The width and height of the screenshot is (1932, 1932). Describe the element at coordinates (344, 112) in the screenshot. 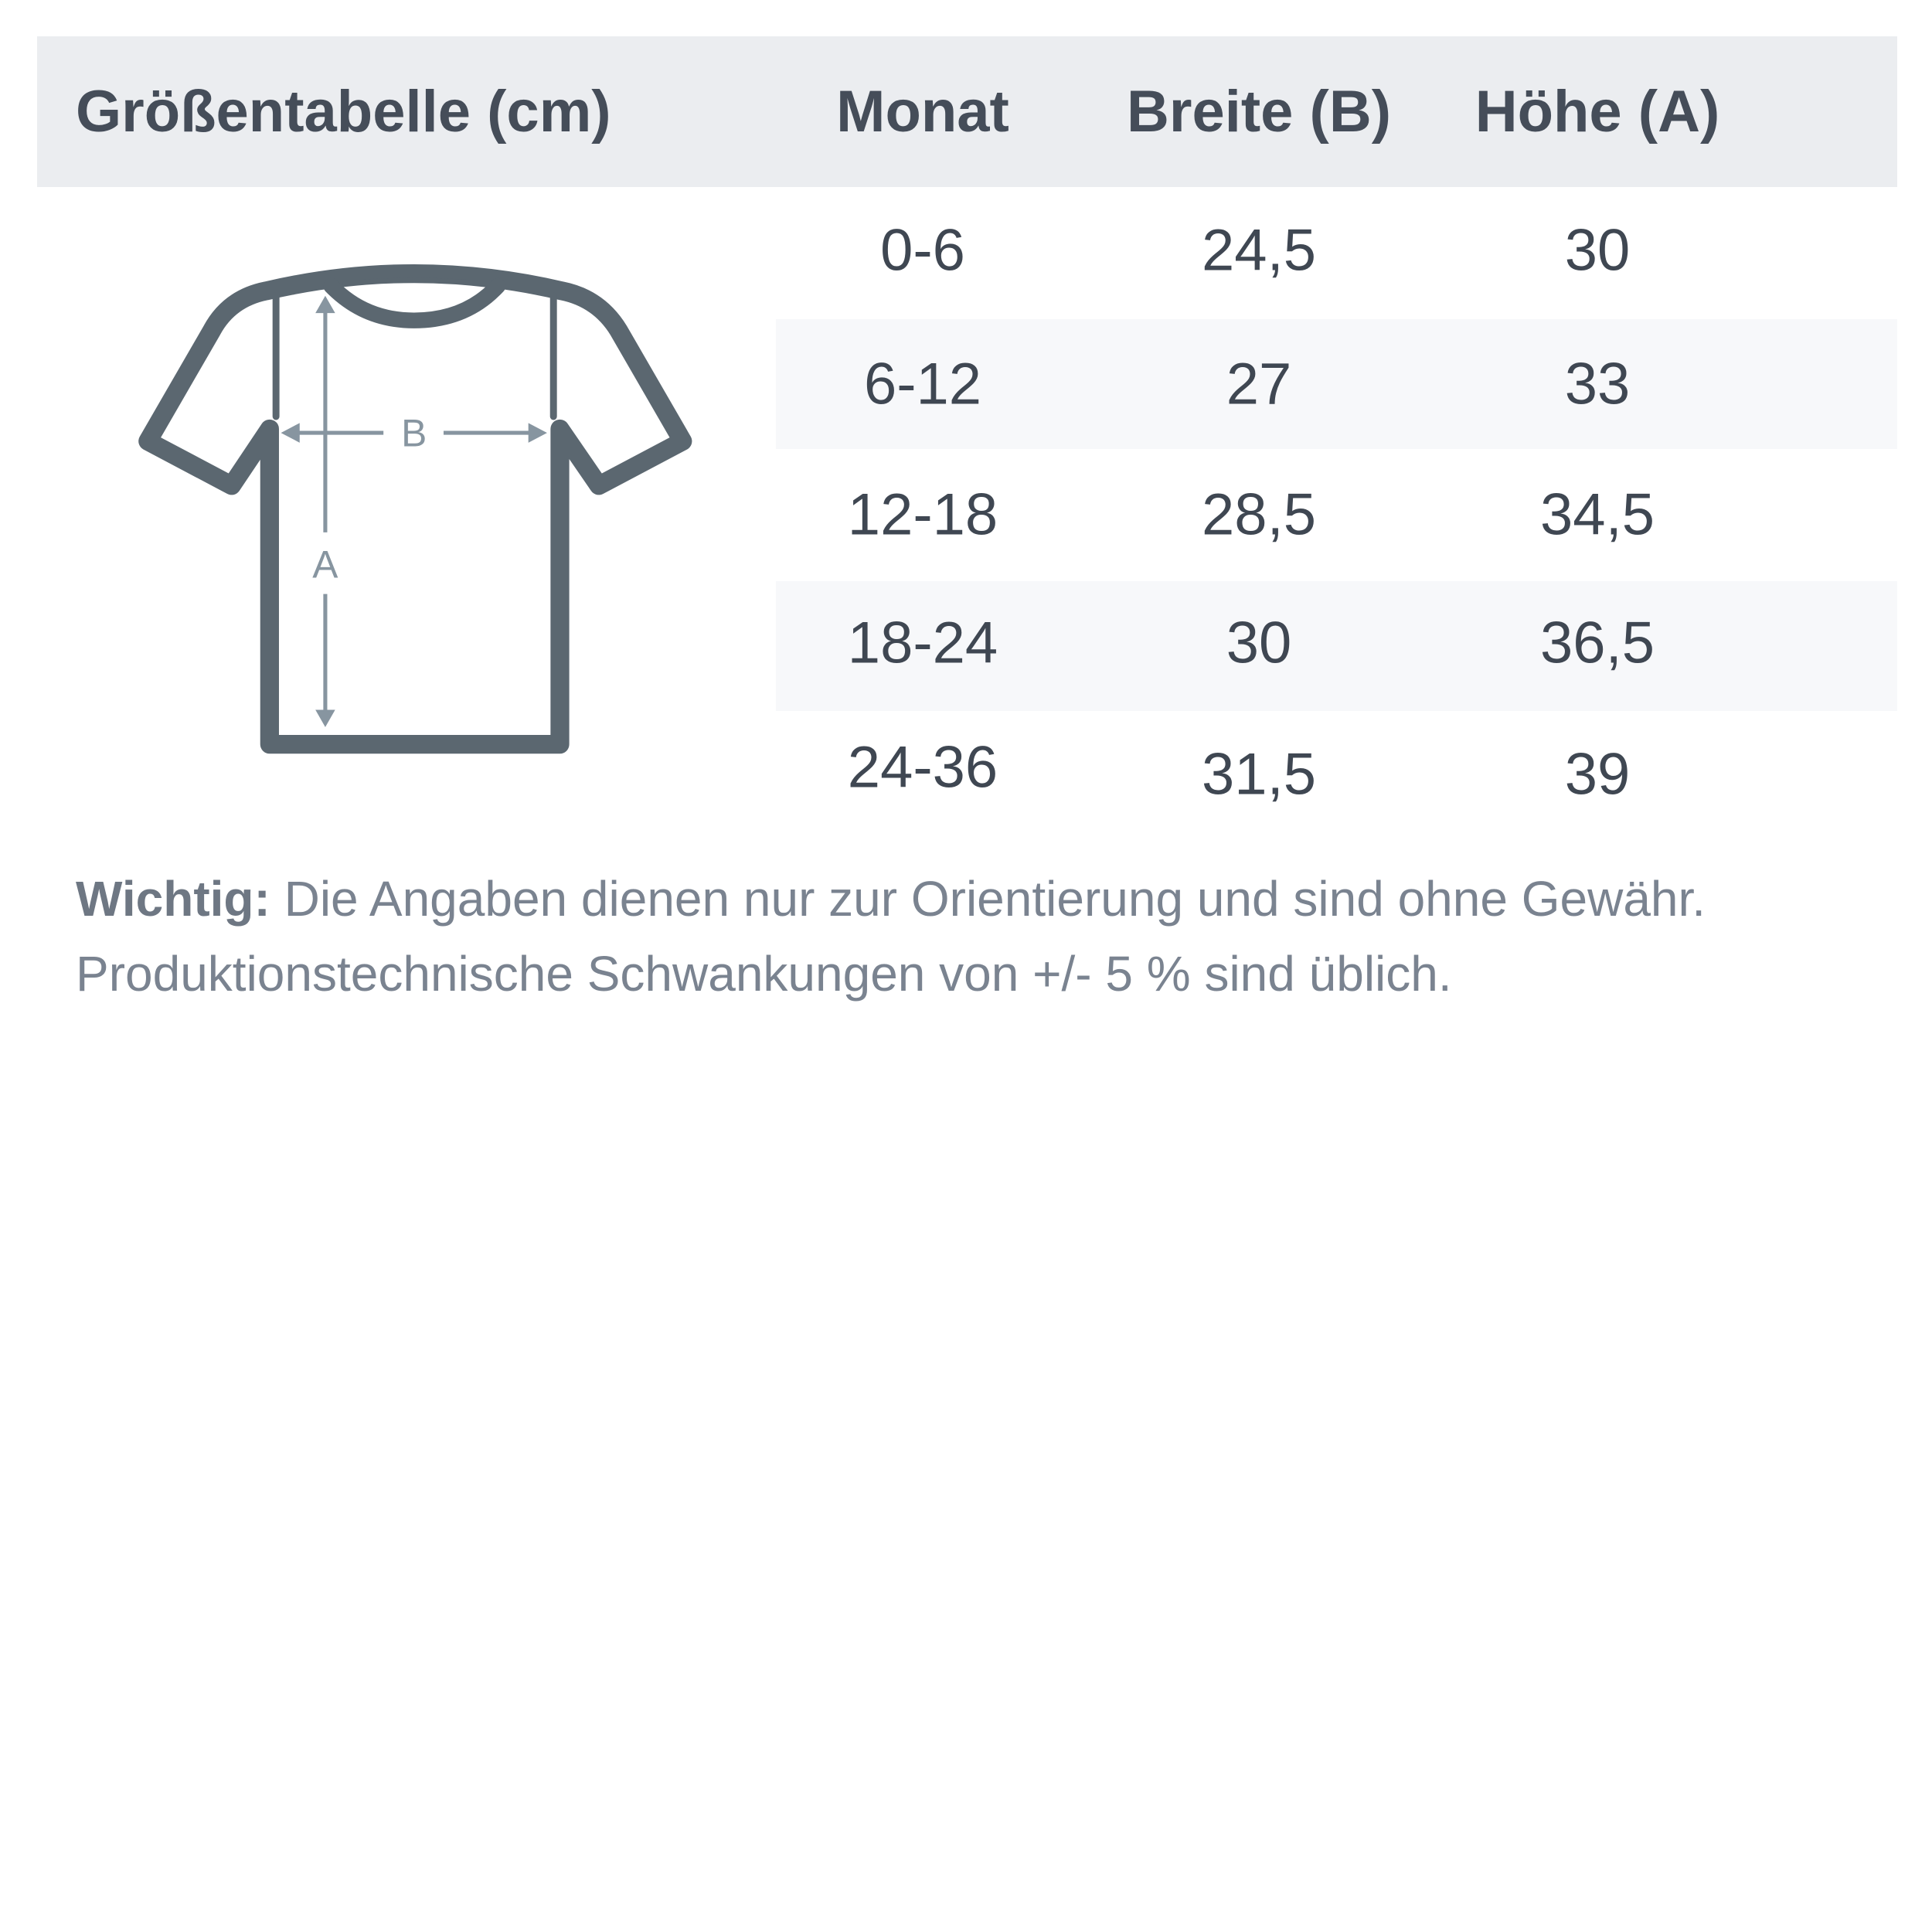

I see `table-title: Größentabelle (cm)` at that location.